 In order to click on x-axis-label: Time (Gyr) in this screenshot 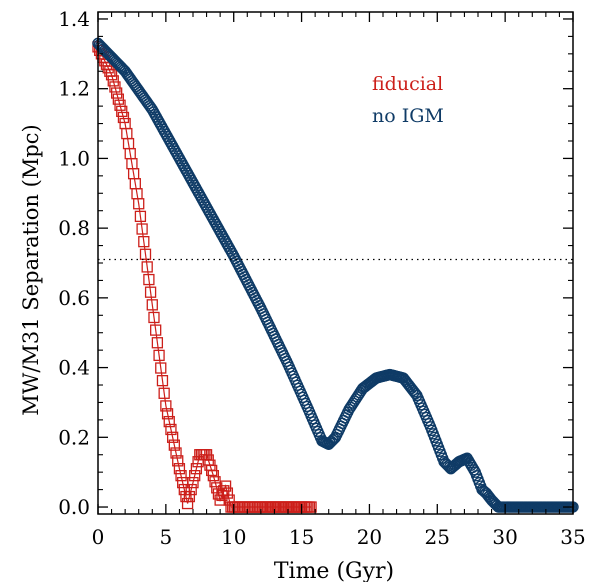, I will do `click(334, 570)`.